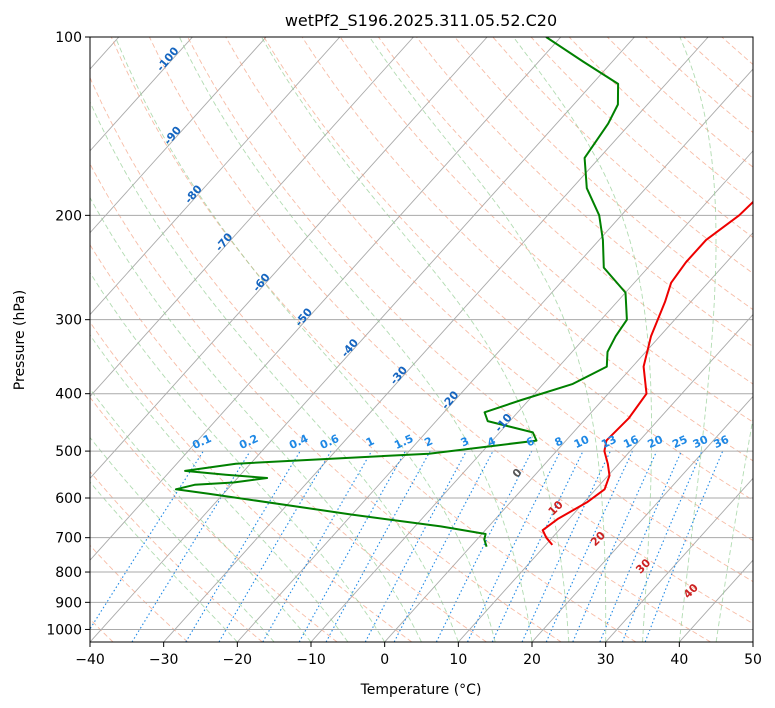 This screenshot has width=775, height=708. What do you see at coordinates (559, 441) in the screenshot?
I see `mixing-ratio-label: 8` at bounding box center [559, 441].